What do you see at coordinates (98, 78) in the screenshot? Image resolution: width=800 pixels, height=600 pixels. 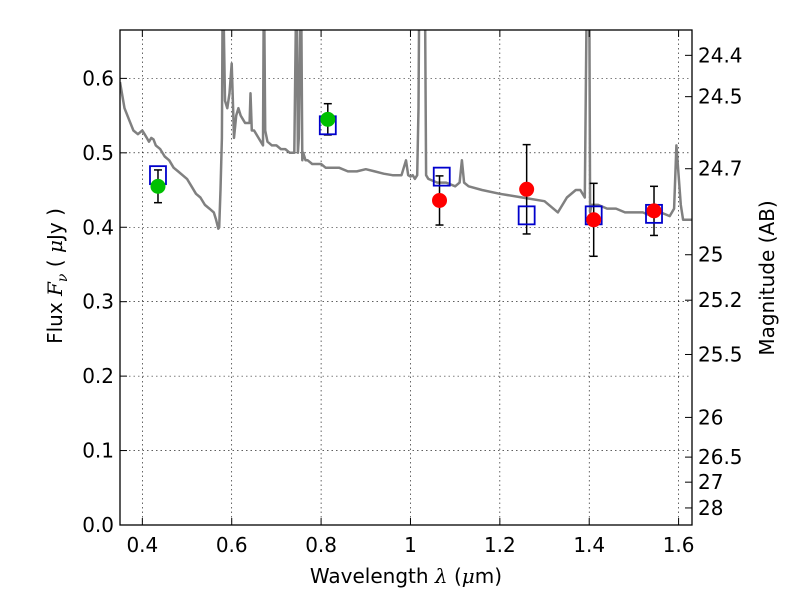 I see `y-tick-label: 0.6` at bounding box center [98, 78].